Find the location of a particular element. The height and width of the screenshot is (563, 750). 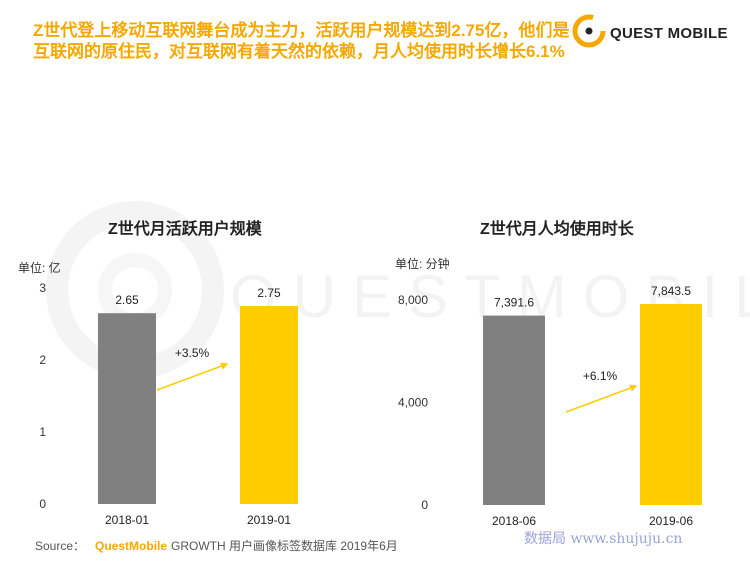

chart-2-category-label: 2019-06 is located at coordinates (671, 521).